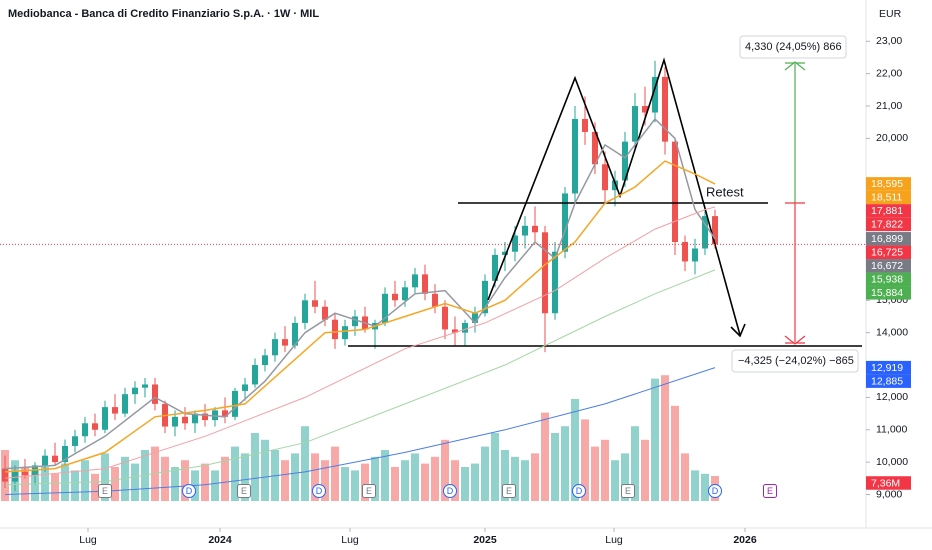  I want to click on price-tag-label: 17,822, so click(887, 225).